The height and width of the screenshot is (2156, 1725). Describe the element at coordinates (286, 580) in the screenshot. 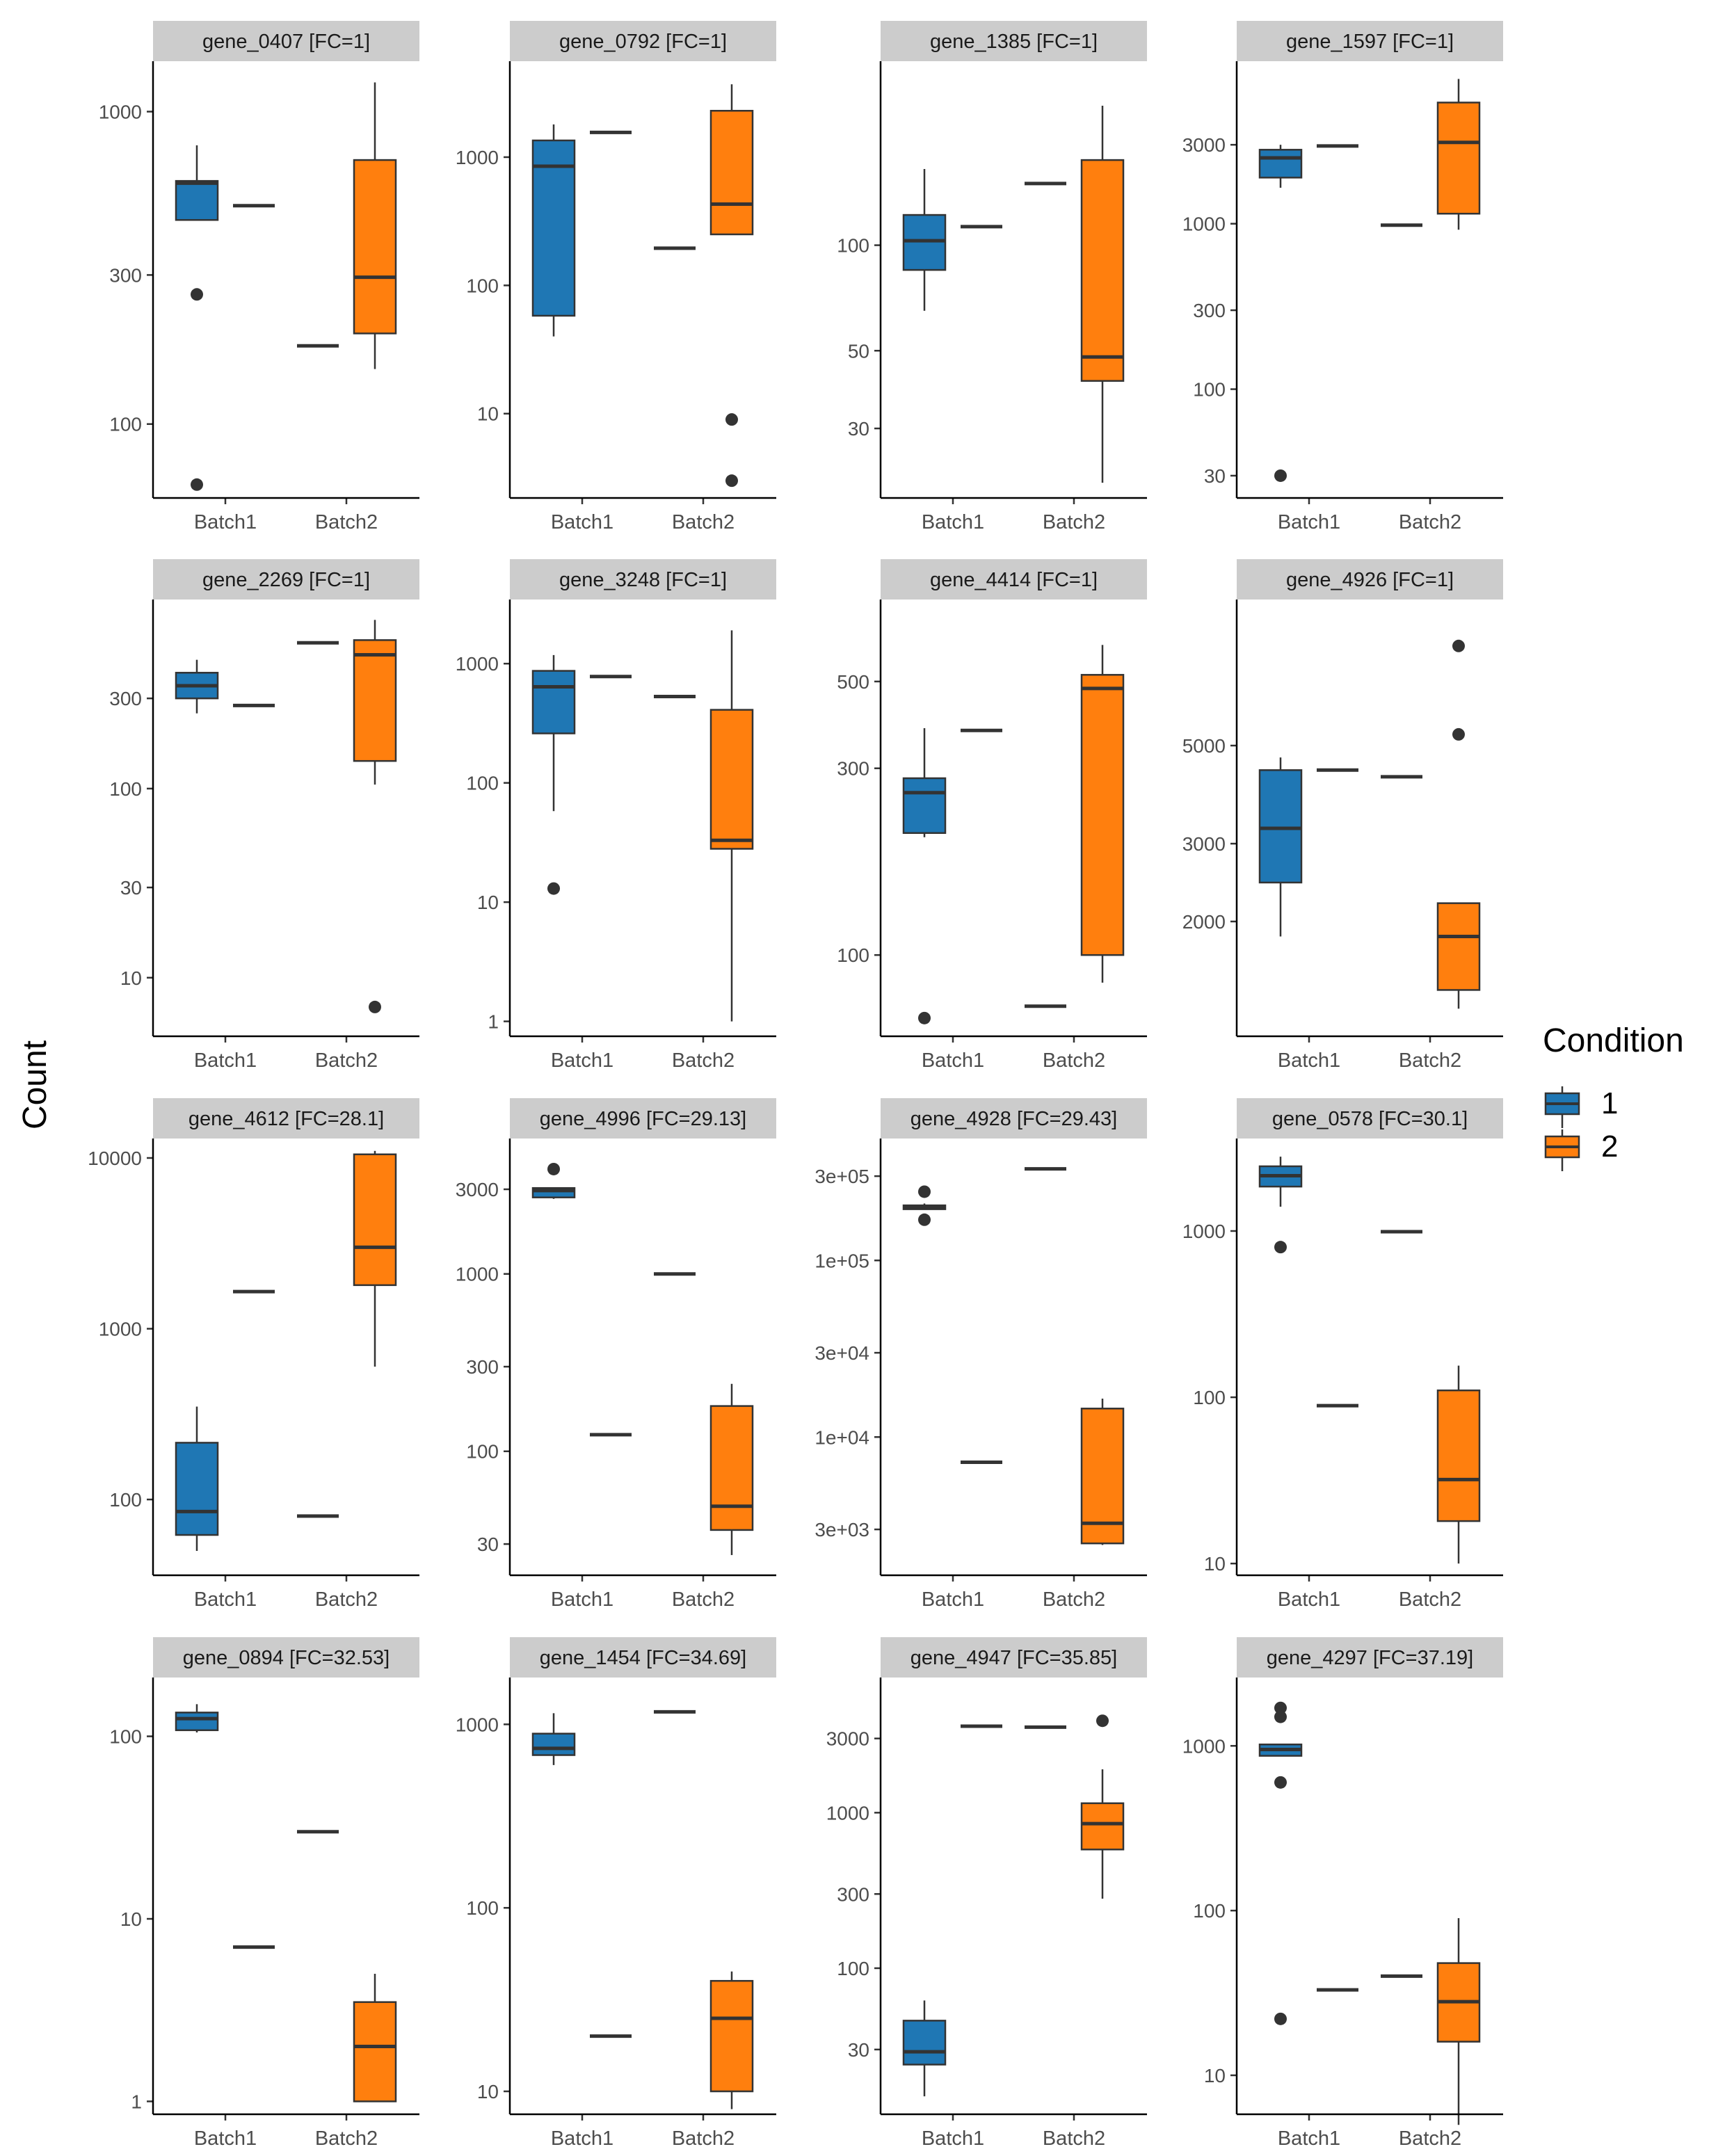

I see `facet-title: gene_2269 [FC=1]` at that location.